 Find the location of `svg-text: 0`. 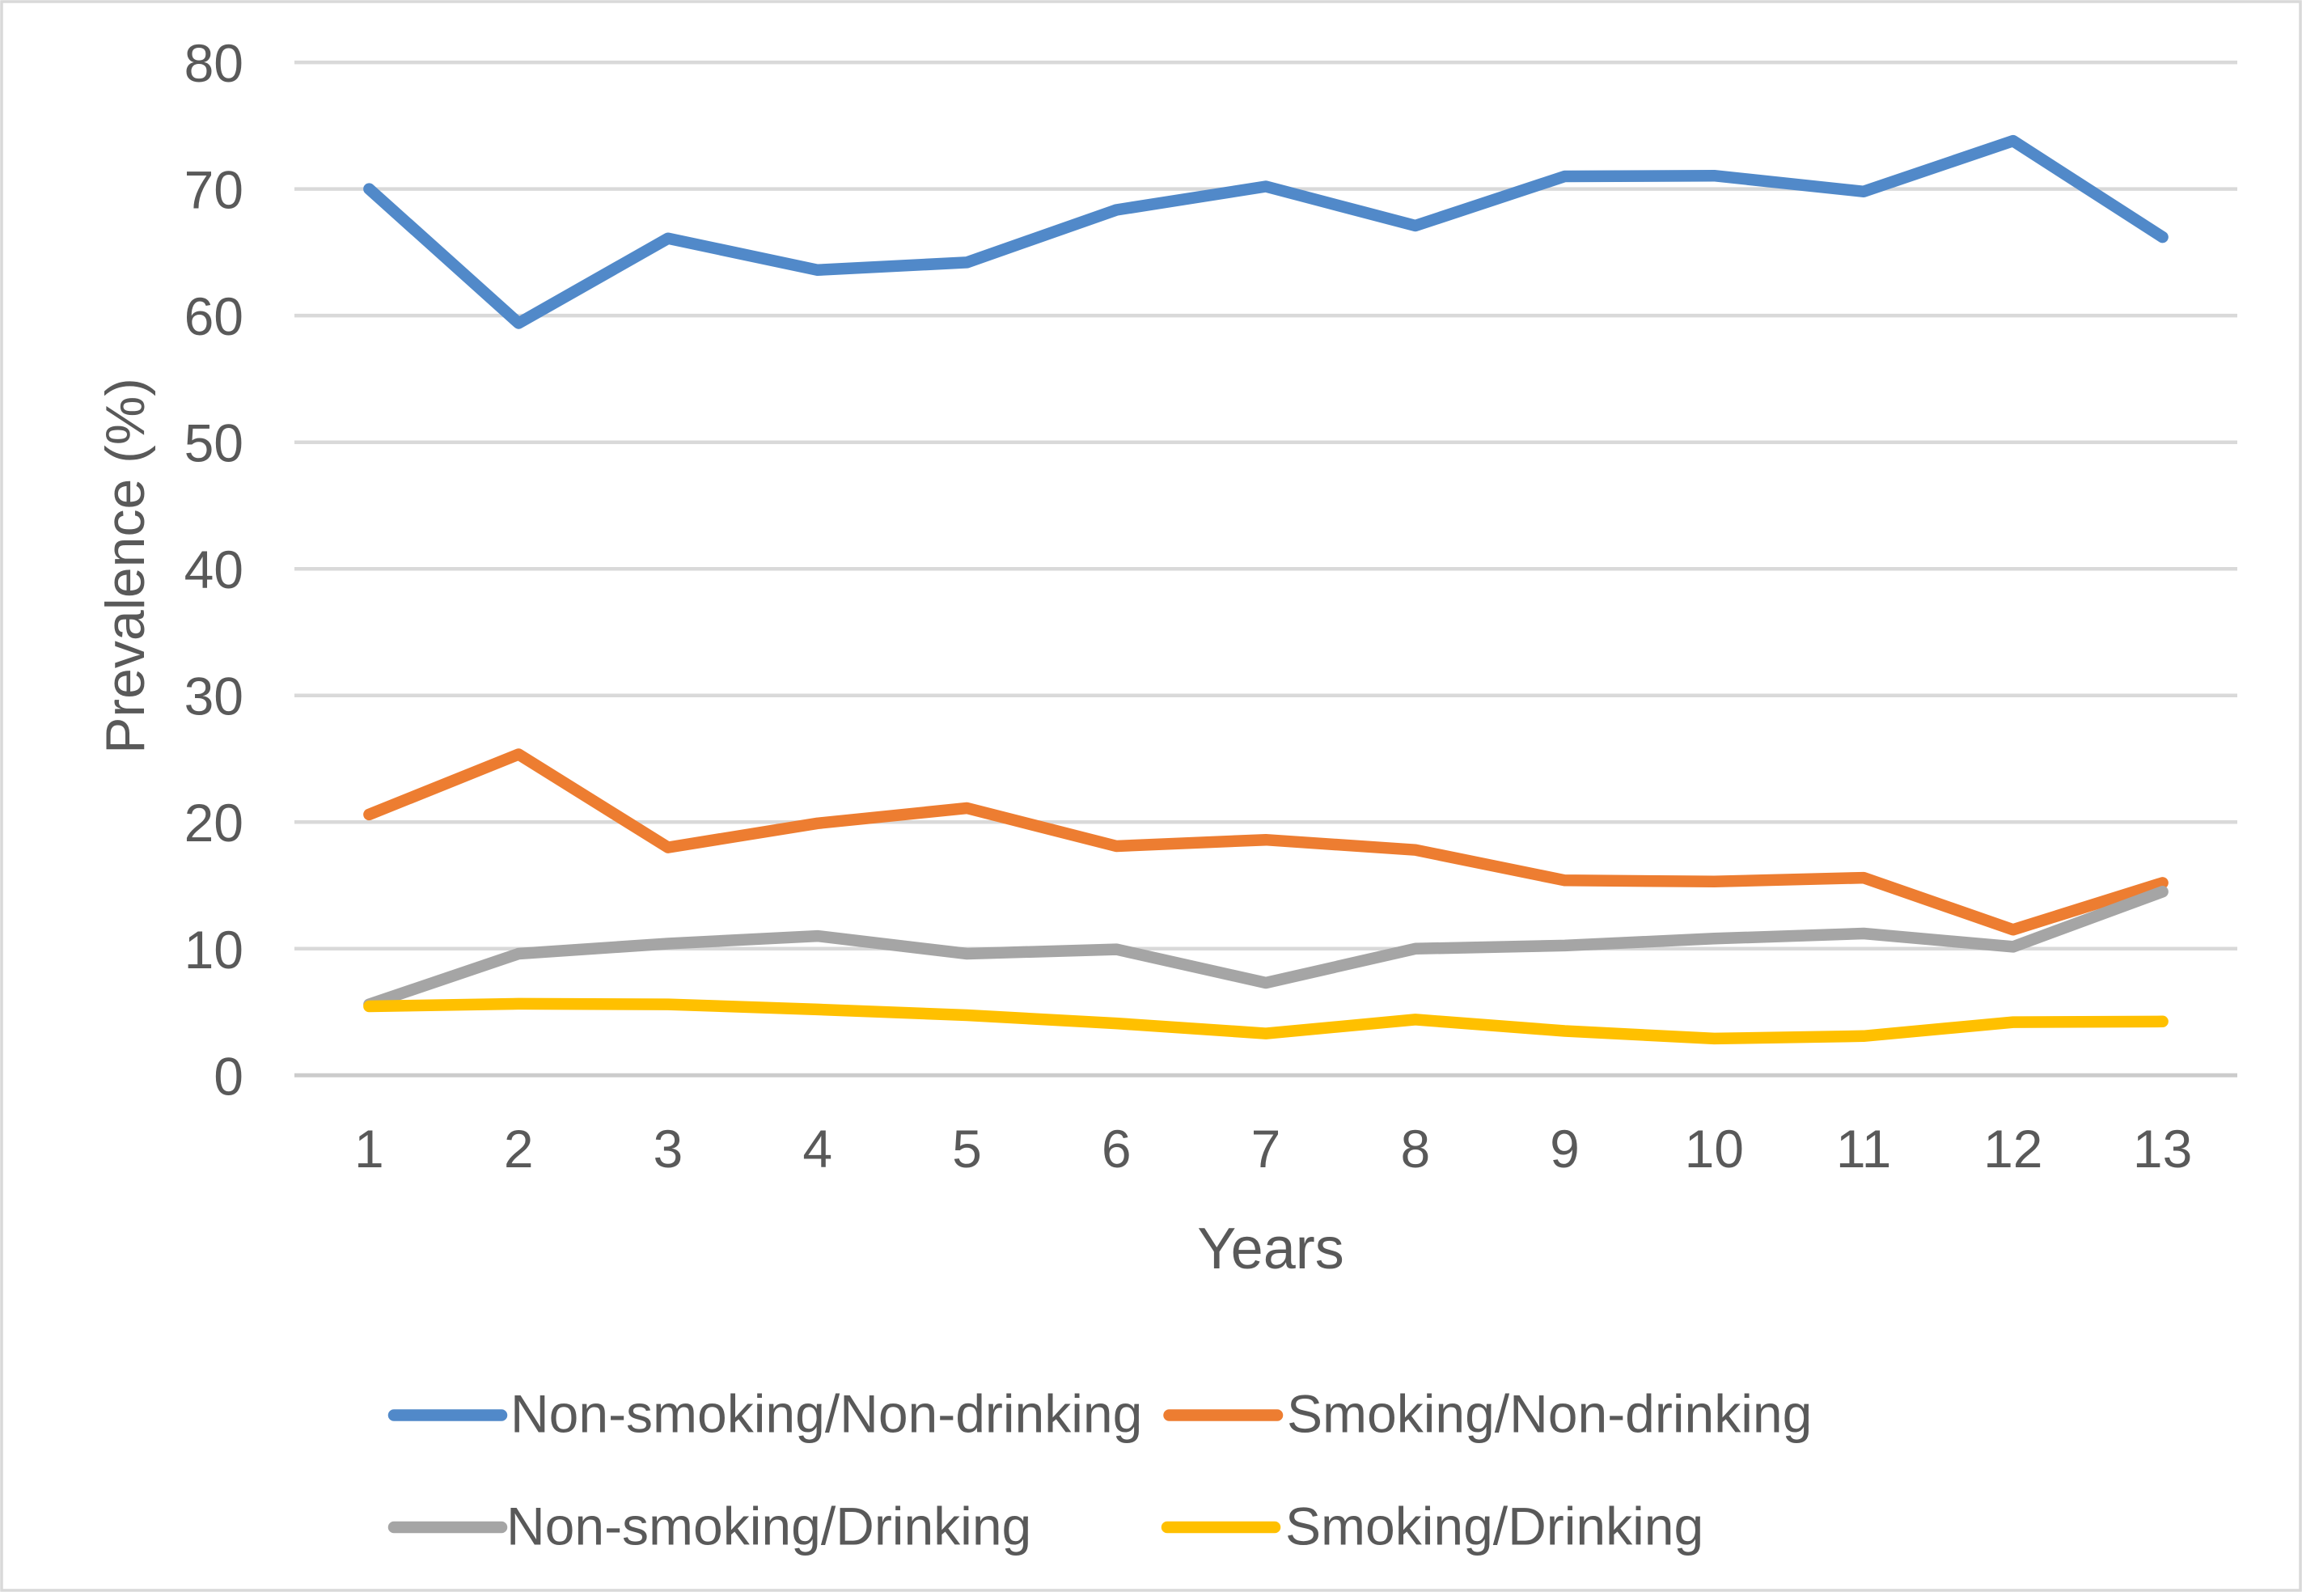

svg-text: 0 is located at coordinates (228, 1076).